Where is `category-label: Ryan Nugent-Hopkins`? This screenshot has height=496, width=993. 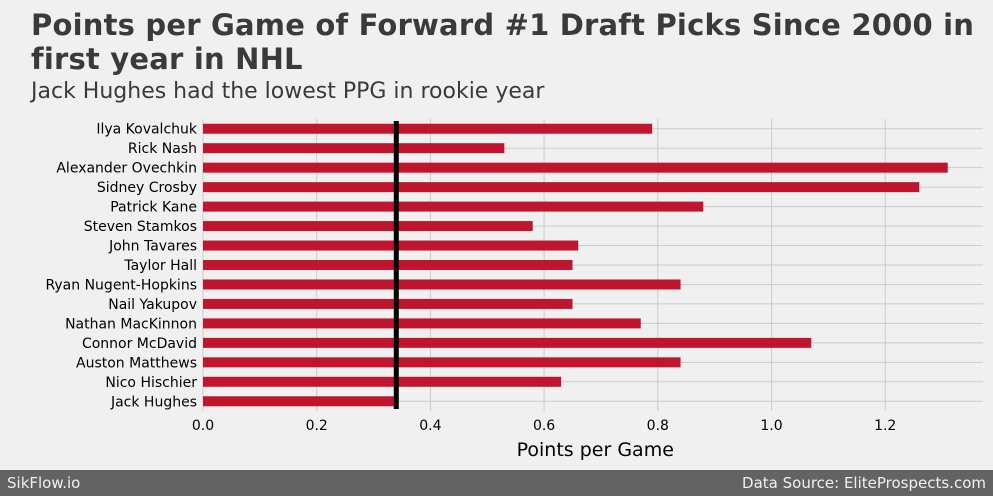
category-label: Ryan Nugent-Hopkins is located at coordinates (121, 285).